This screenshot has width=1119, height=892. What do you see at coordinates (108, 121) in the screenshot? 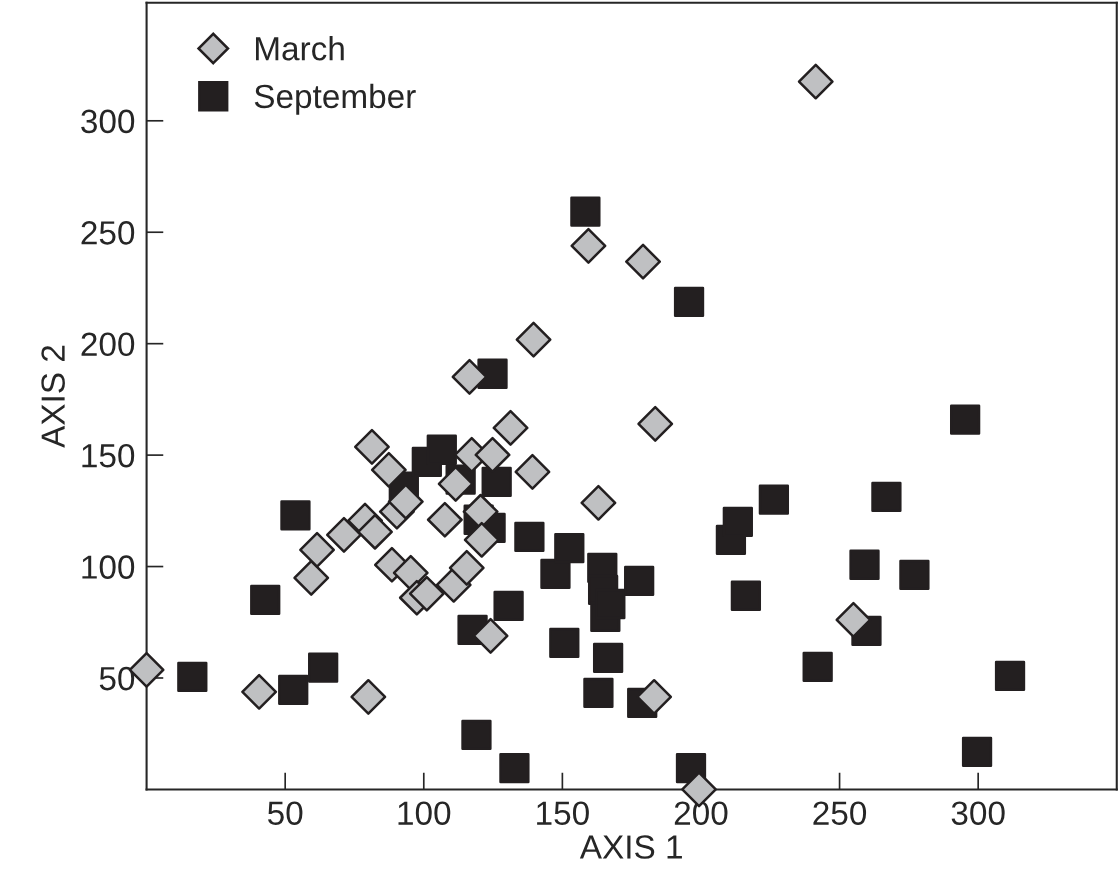
I see `y-tick-label: 300` at bounding box center [108, 121].